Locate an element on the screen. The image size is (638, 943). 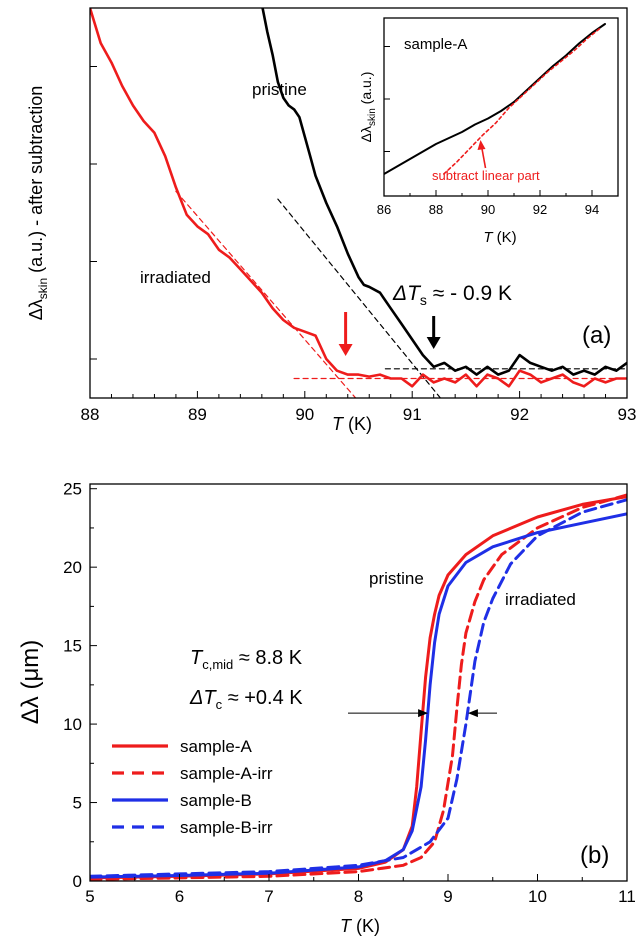
x-tick-label-a: 90 is located at coordinates (304, 414).